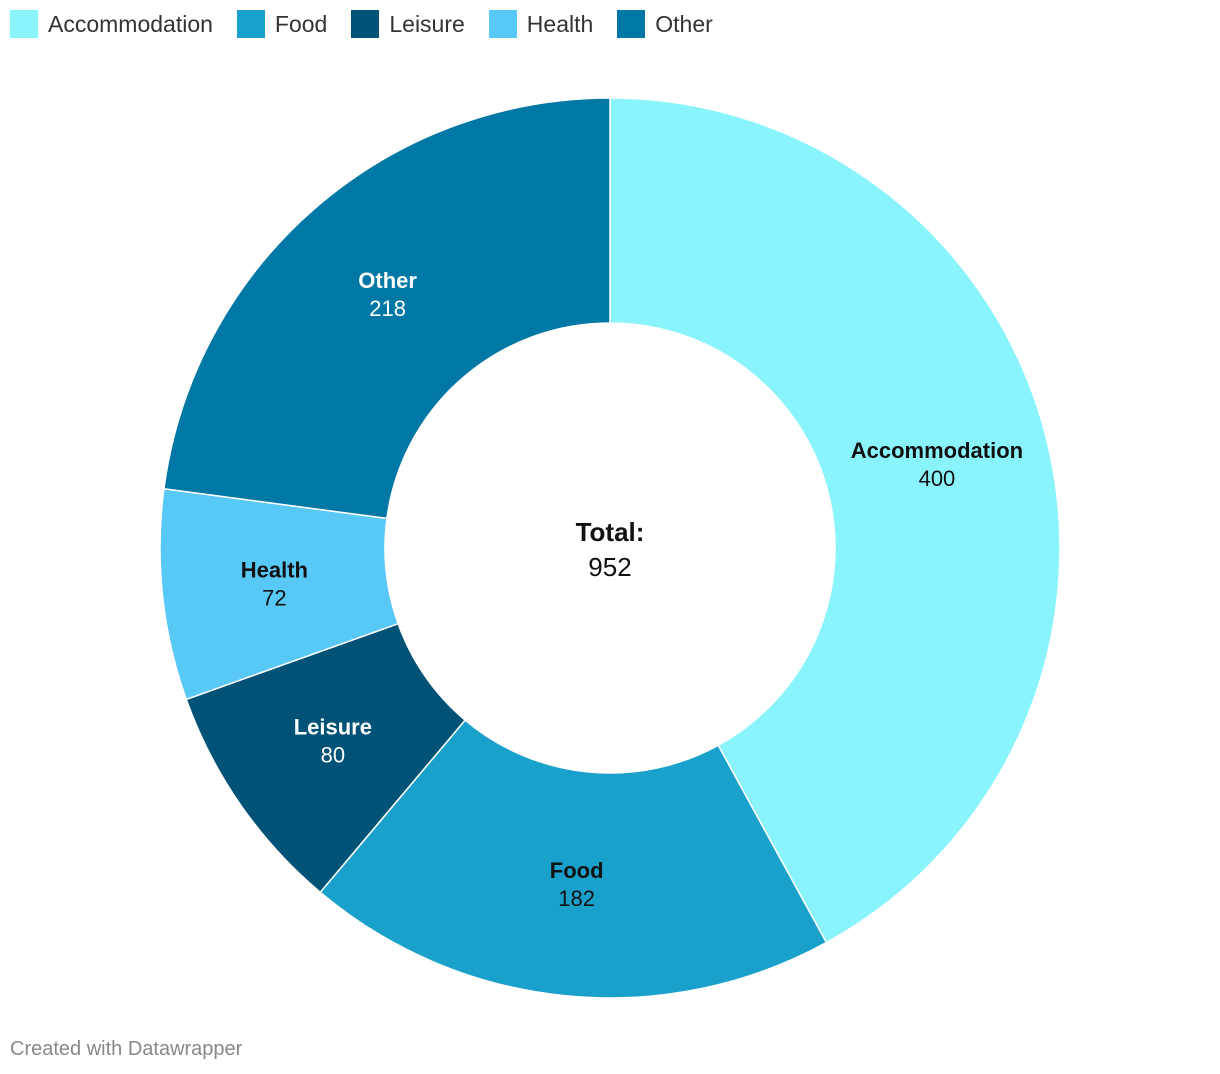 The height and width of the screenshot is (1074, 1220). What do you see at coordinates (576, 898) in the screenshot?
I see `slice-label-value: 182` at bounding box center [576, 898].